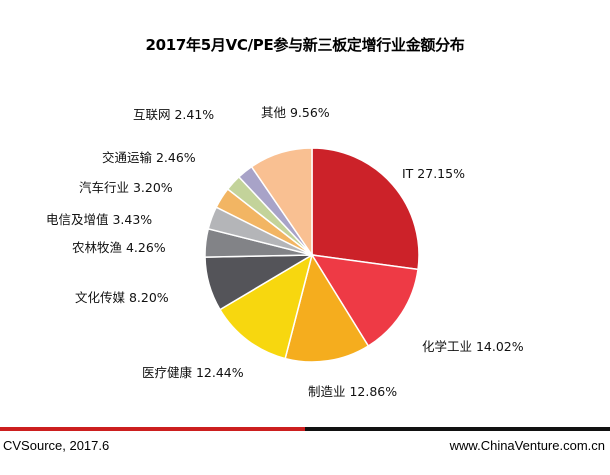 This screenshot has width=610, height=475. Describe the element at coordinates (99, 219) in the screenshot. I see `slice-label-7: 电信及增值 3.43%` at that location.